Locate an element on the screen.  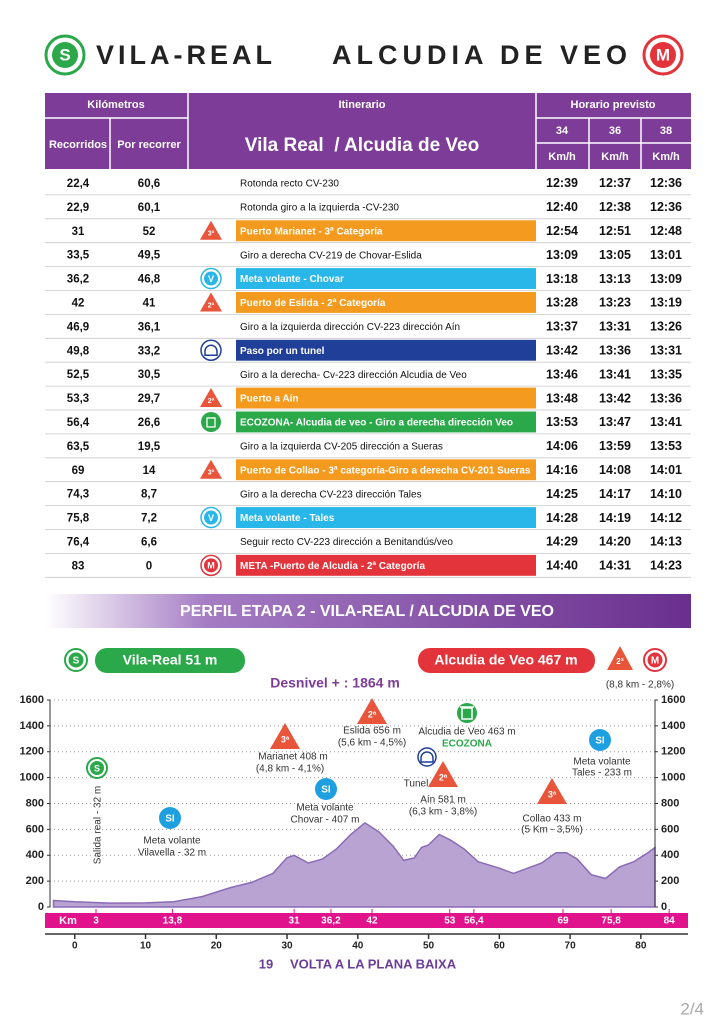
row-icon-text: M is located at coordinates (211, 566).